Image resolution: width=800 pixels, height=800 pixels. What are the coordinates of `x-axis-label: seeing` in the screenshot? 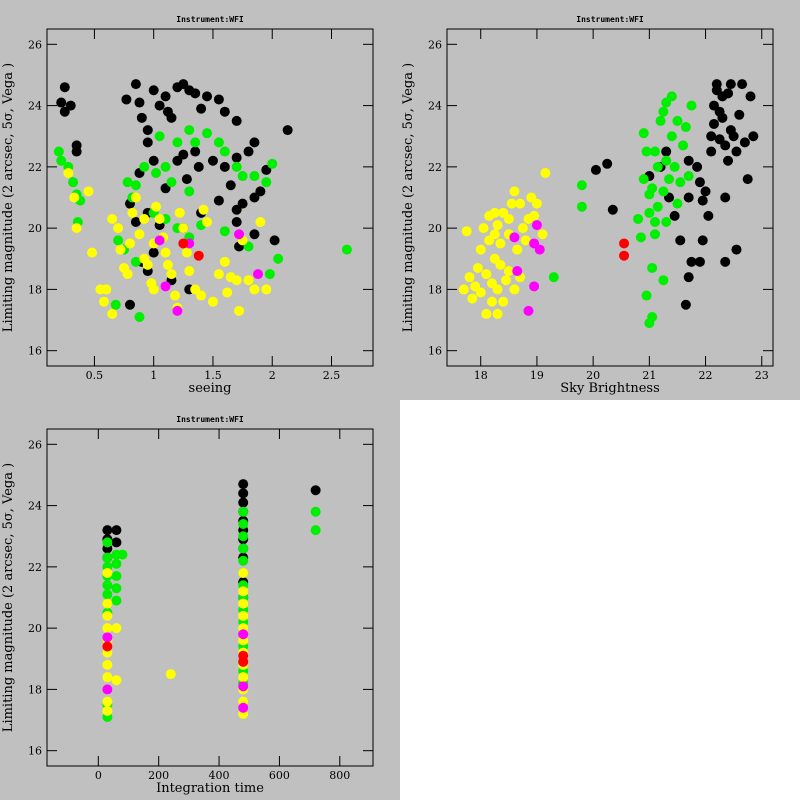 It's located at (210, 388).